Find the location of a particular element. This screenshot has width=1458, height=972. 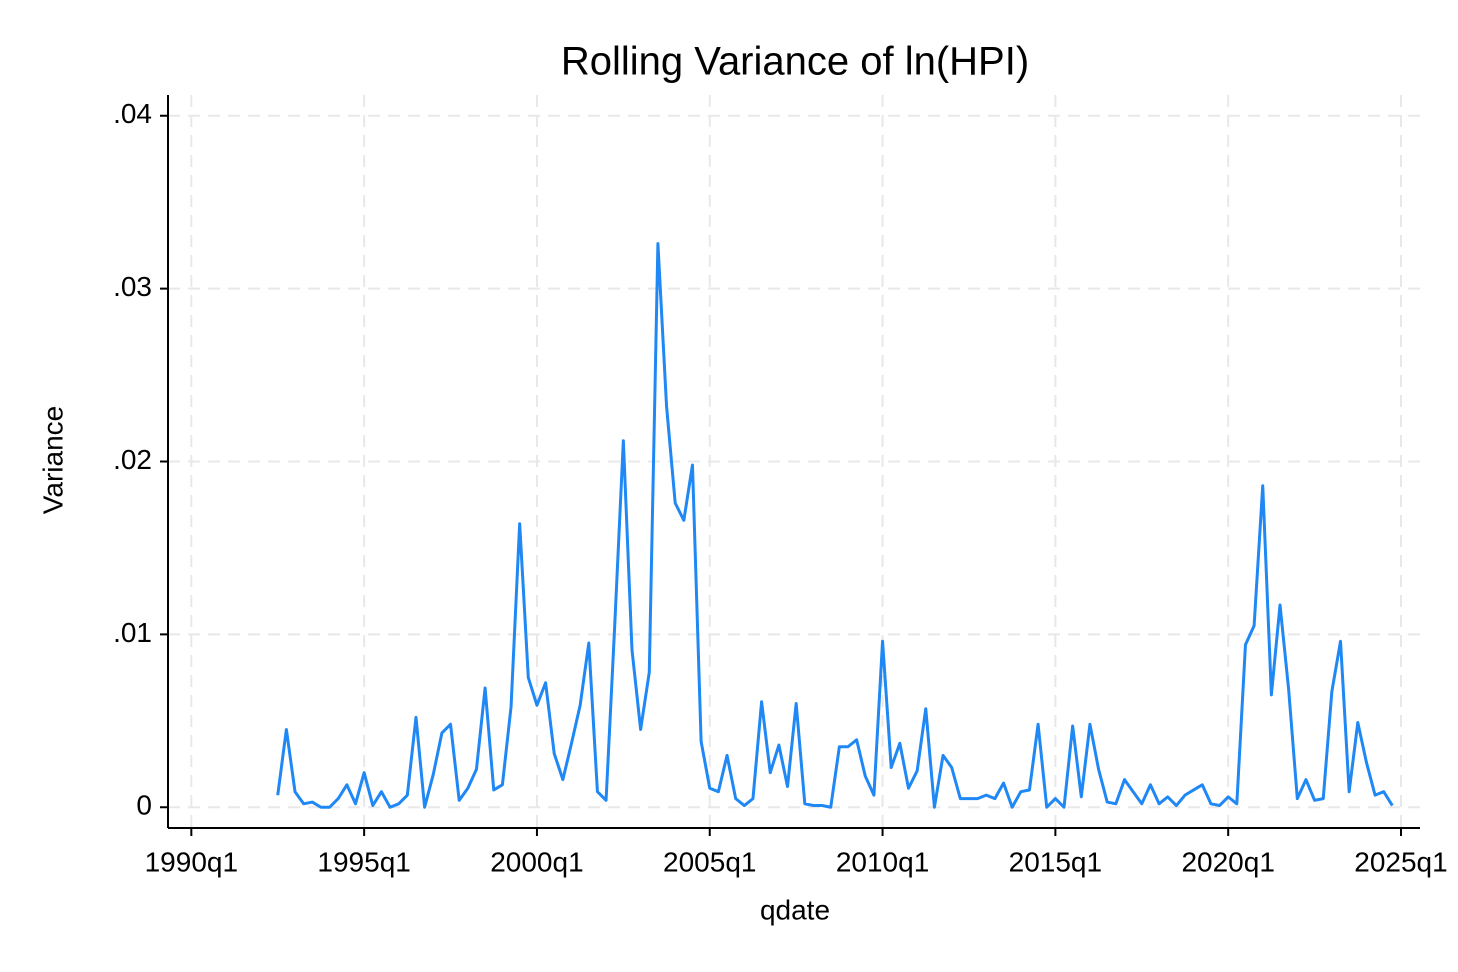

x-tick-label: 1995q1 is located at coordinates (363, 861).